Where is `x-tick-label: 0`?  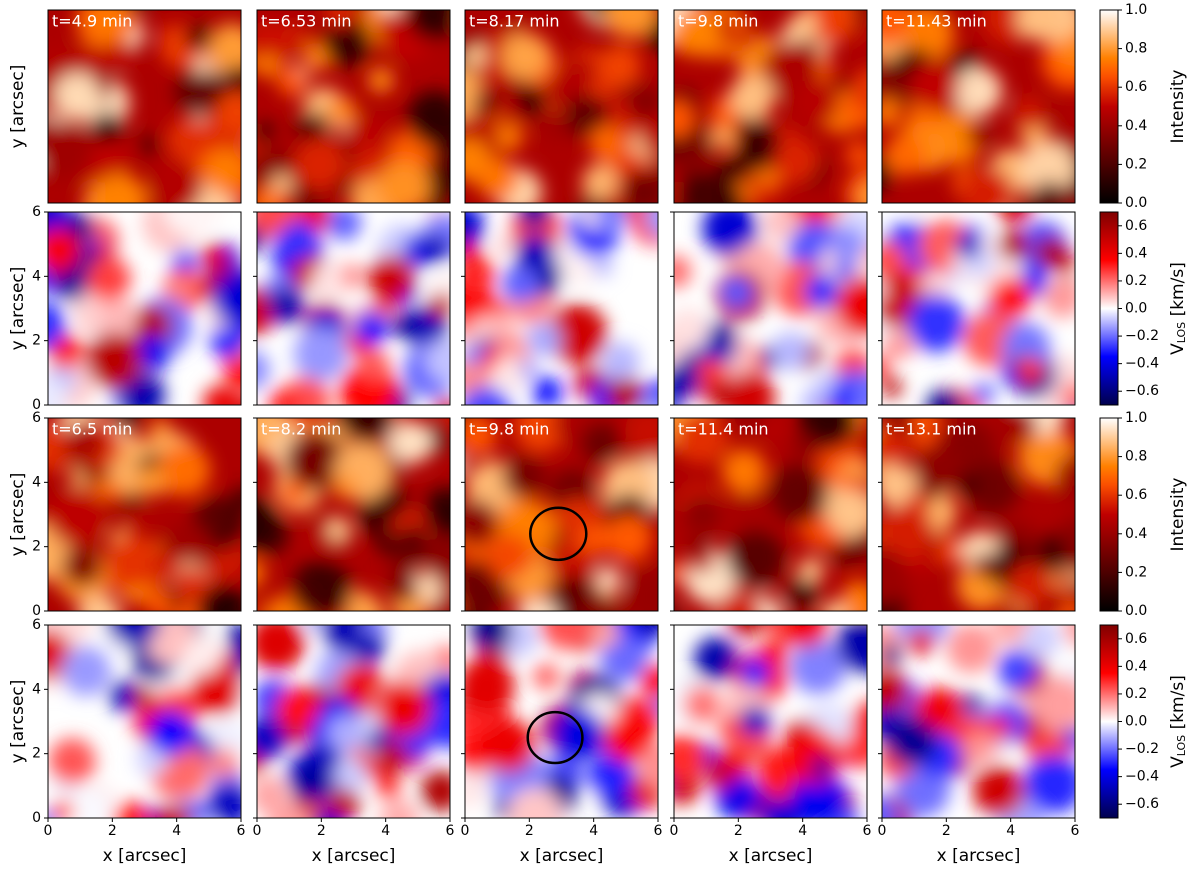
x-tick-label: 0 is located at coordinates (882, 831).